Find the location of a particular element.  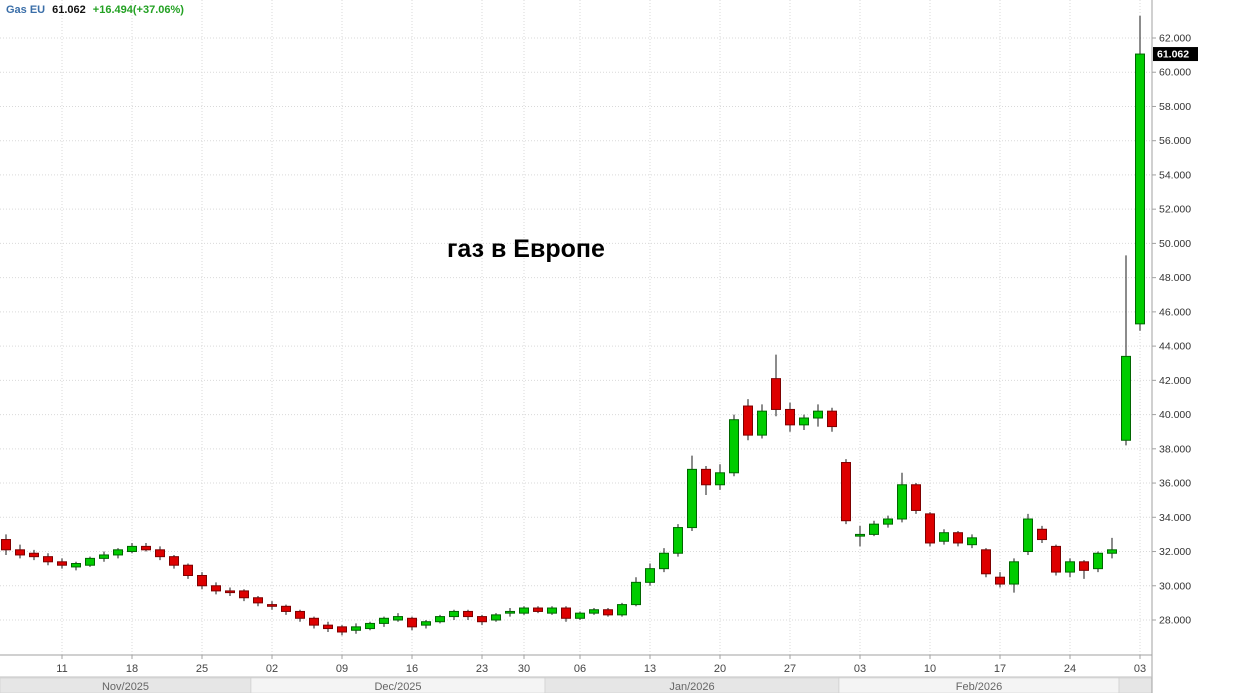

x-axis-label: 03 is located at coordinates (860, 669).